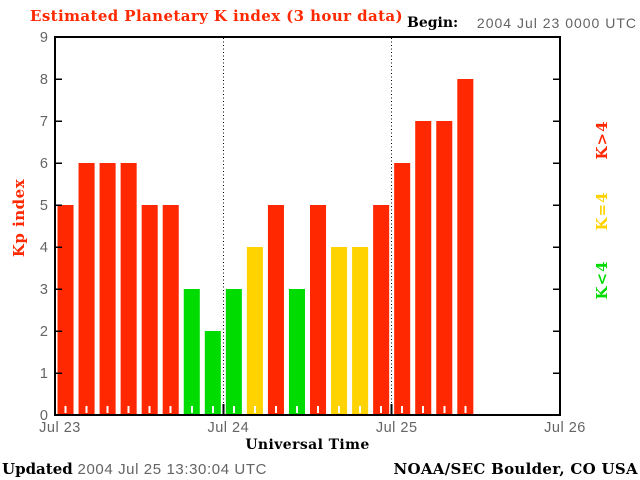 Image resolution: width=640 pixels, height=480 pixels. What do you see at coordinates (172, 469) in the screenshot?
I see `updated-value: 2004 Jul 25 13:30:04 UTC` at bounding box center [172, 469].